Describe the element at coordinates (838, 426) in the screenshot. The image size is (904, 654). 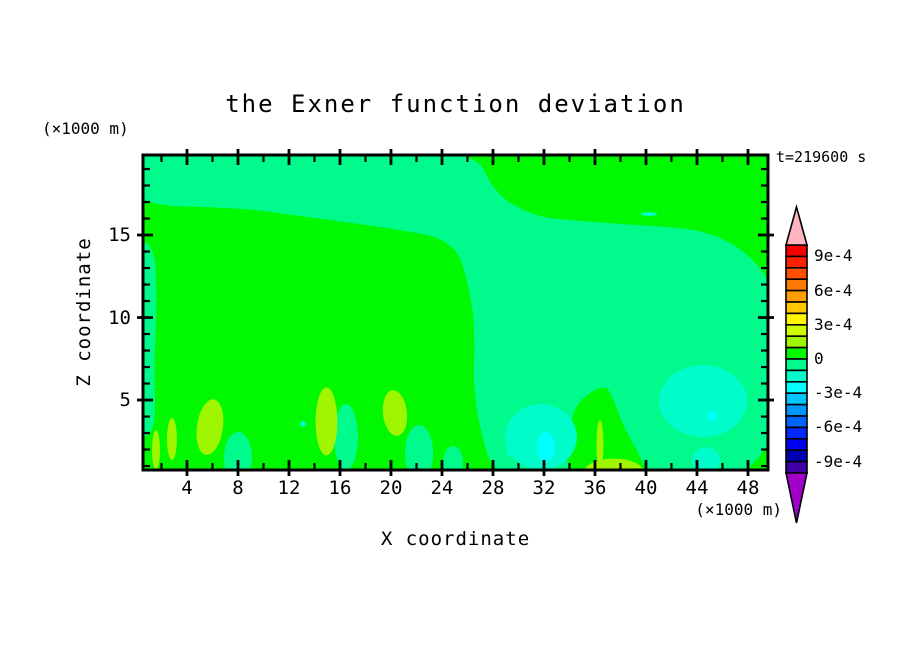
I see `colorbar-tick-label: -6e-4` at that location.